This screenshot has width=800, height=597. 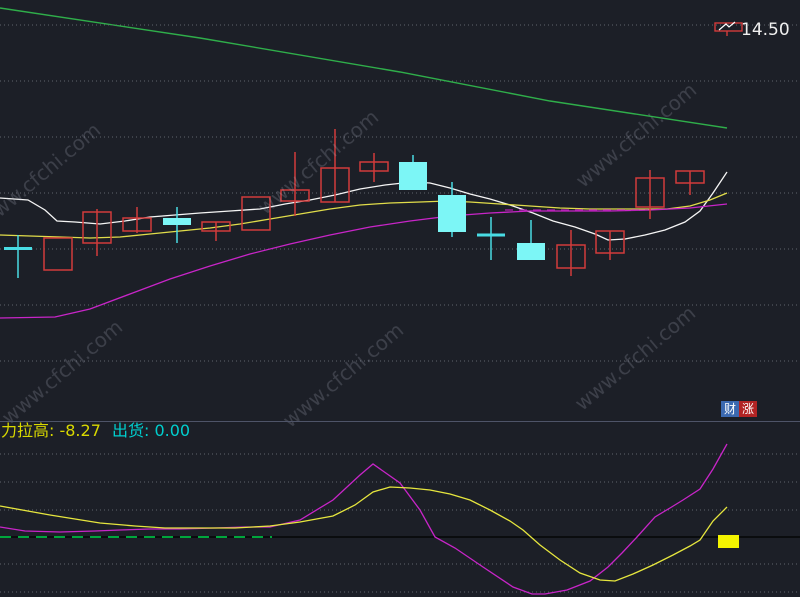 I want to click on caizhang-badge: 财 涨, so click(x=739, y=409).